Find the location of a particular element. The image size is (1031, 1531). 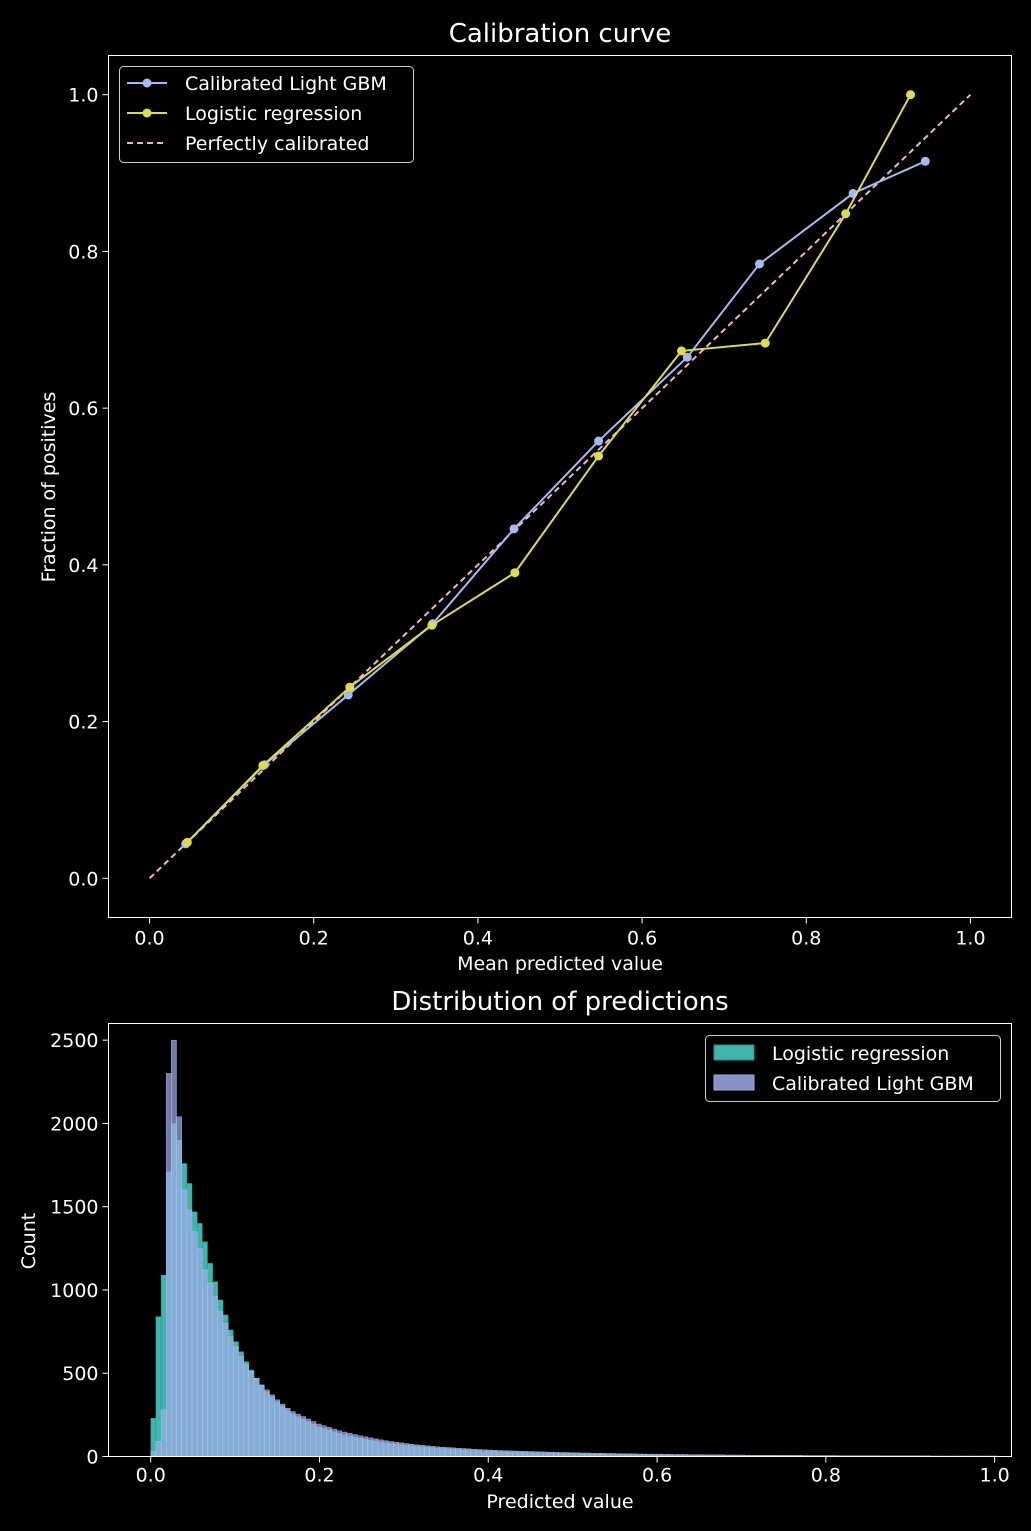

y-tick-label: 1000 is located at coordinates (74, 1291).